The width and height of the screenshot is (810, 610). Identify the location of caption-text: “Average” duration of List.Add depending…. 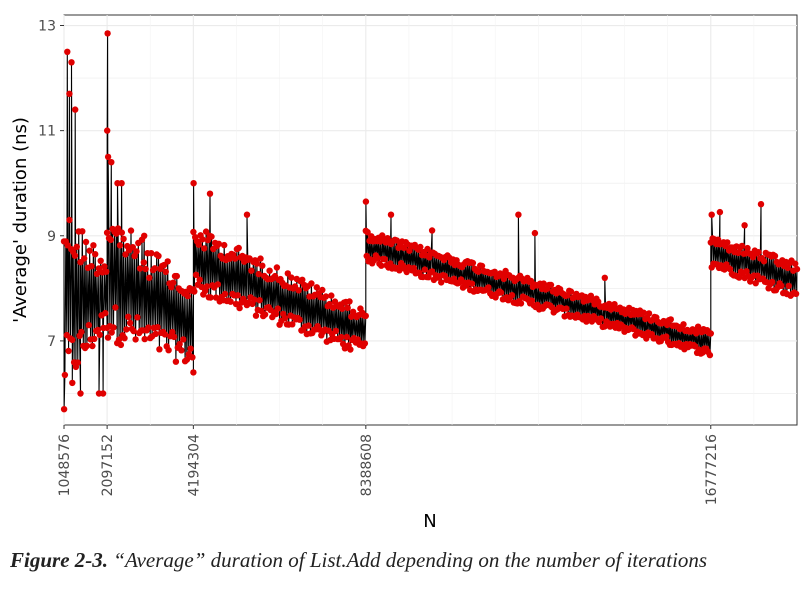
(410, 560).